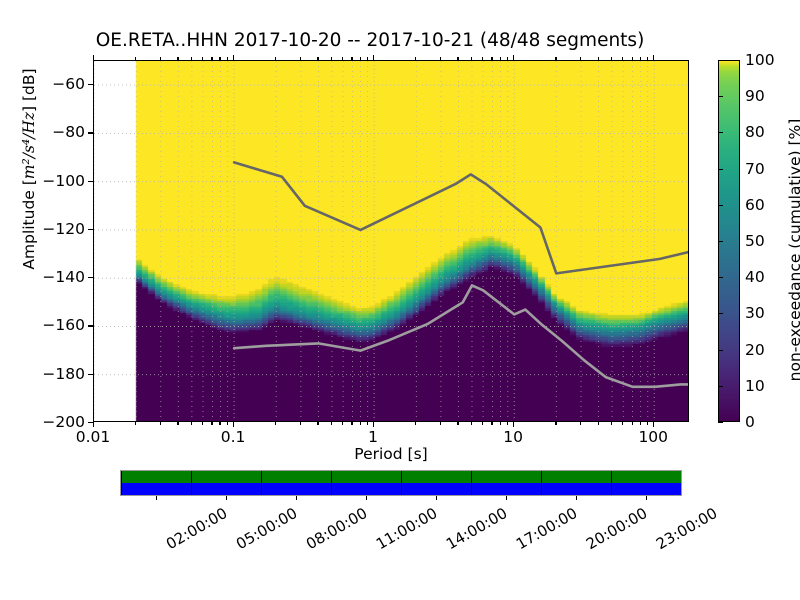 Image resolution: width=800 pixels, height=600 pixels. What do you see at coordinates (755, 204) in the screenshot?
I see `colorbar-tick-label: 60` at bounding box center [755, 204].